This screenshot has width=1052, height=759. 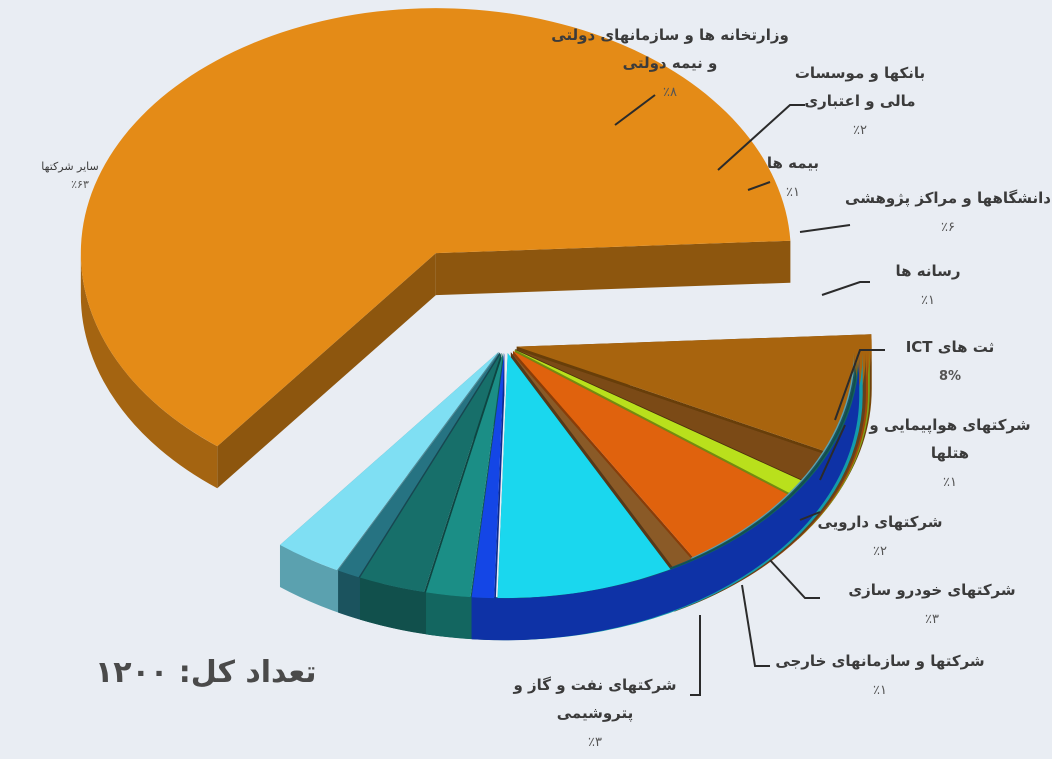 I want to click on slice-pct-10: ٪۱, so click(x=880, y=690).